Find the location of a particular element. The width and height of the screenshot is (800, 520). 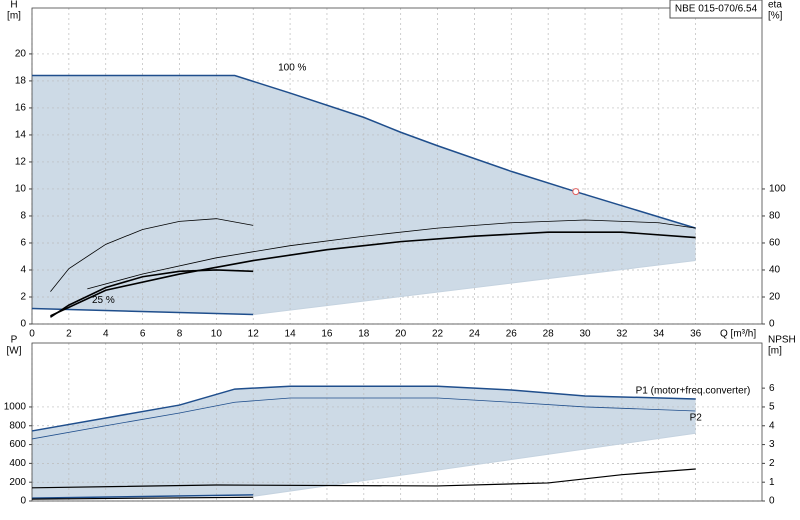

x-tick-label: 20 is located at coordinates (401, 334).